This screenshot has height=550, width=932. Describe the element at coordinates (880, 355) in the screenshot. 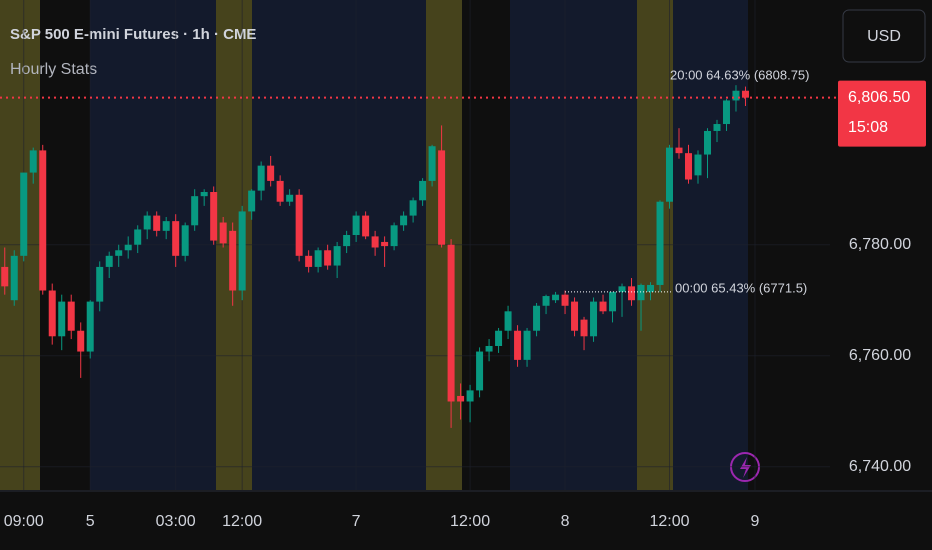

I see `y-tick-label: 6,760.00` at that location.